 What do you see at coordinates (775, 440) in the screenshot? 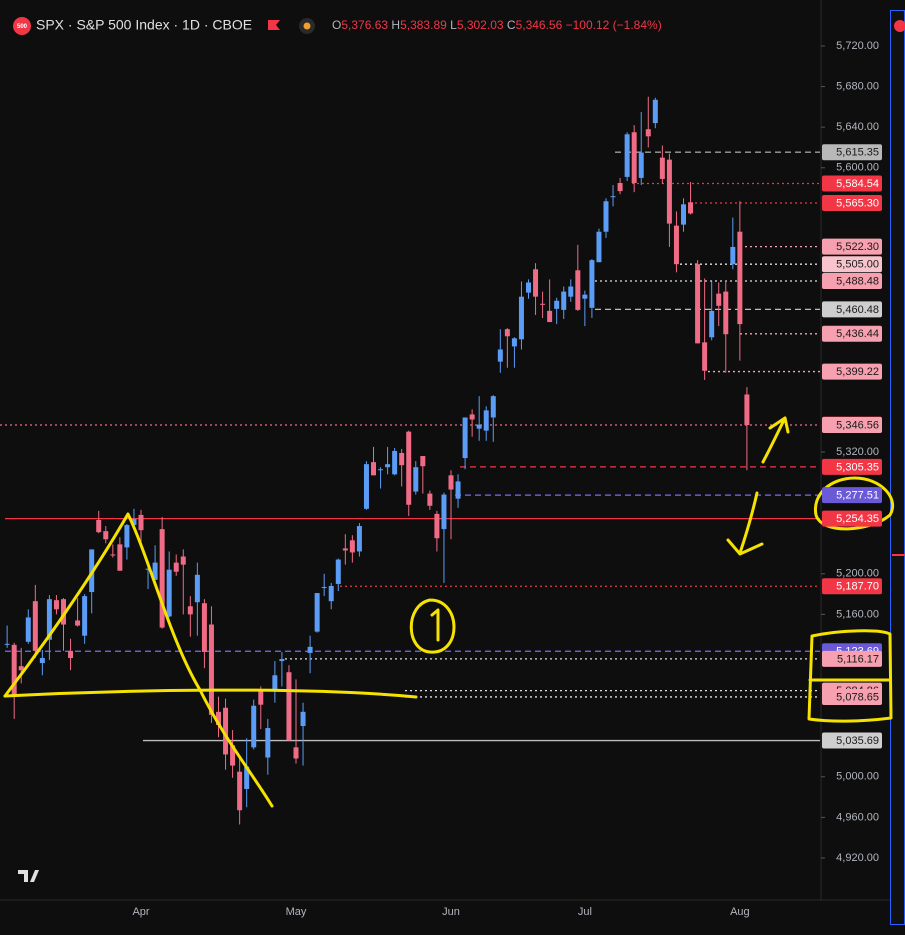
I see `up-arrow-drawing` at bounding box center [775, 440].